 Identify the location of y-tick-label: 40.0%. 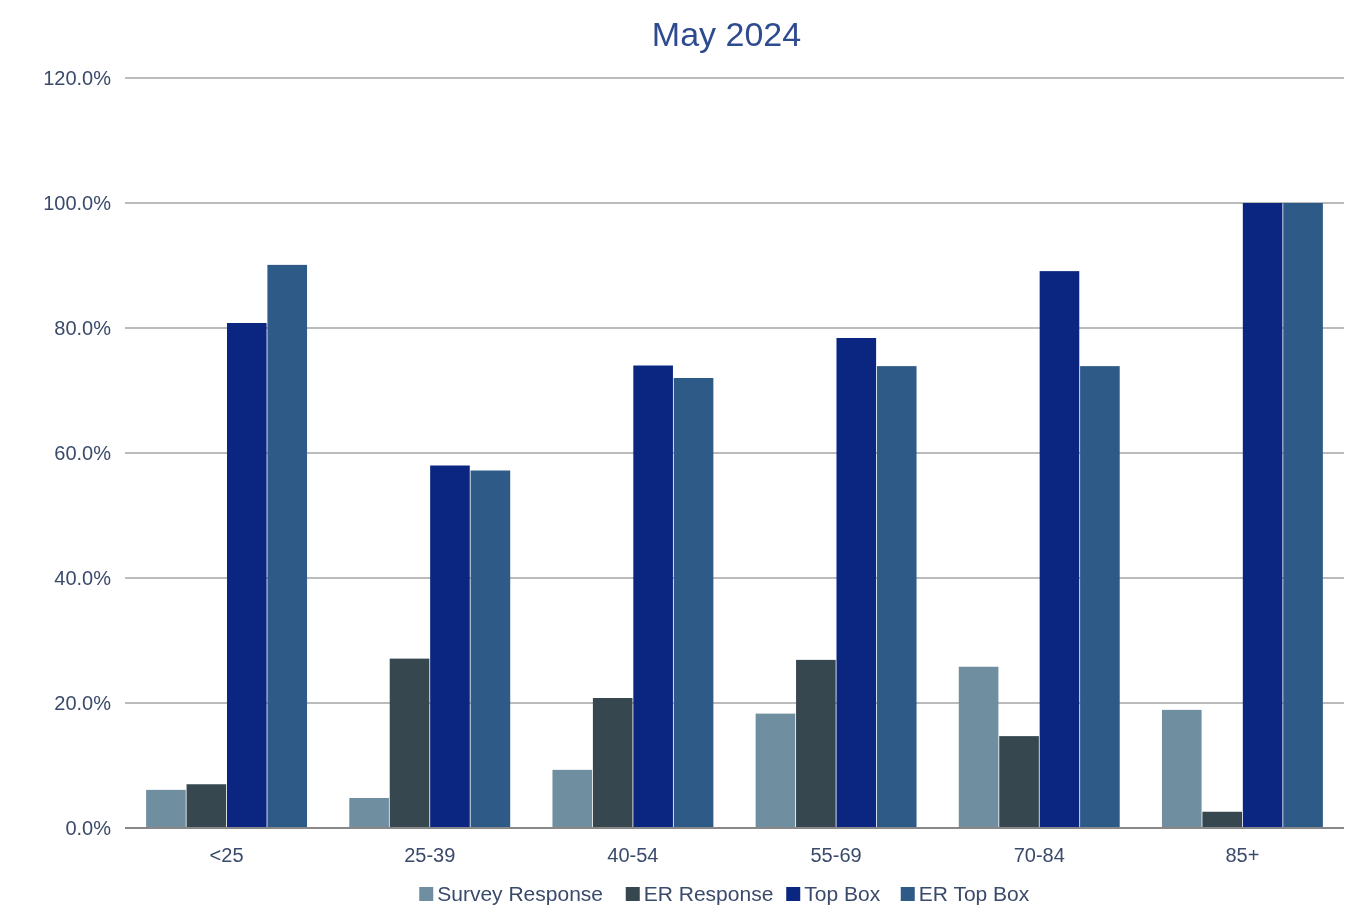
(83, 578).